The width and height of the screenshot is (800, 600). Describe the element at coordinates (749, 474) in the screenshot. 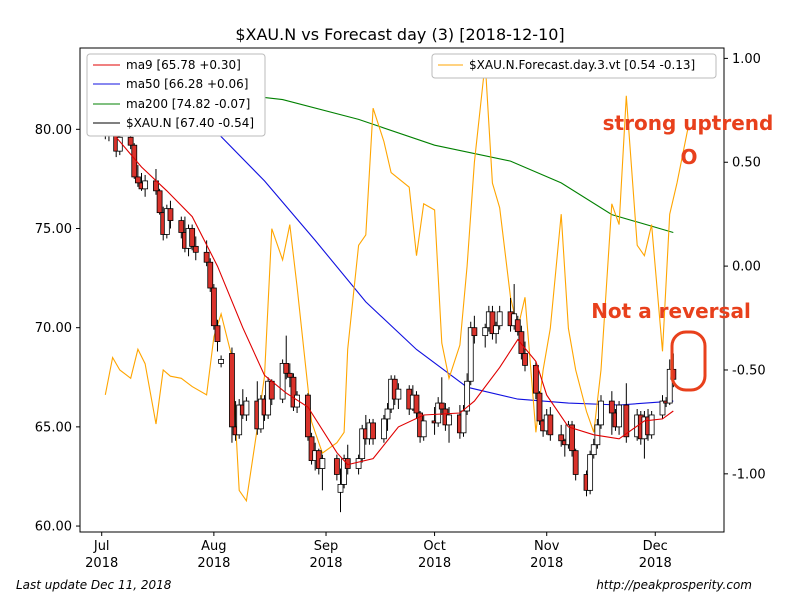

I see `right-y-tick-label: -1.00` at that location.